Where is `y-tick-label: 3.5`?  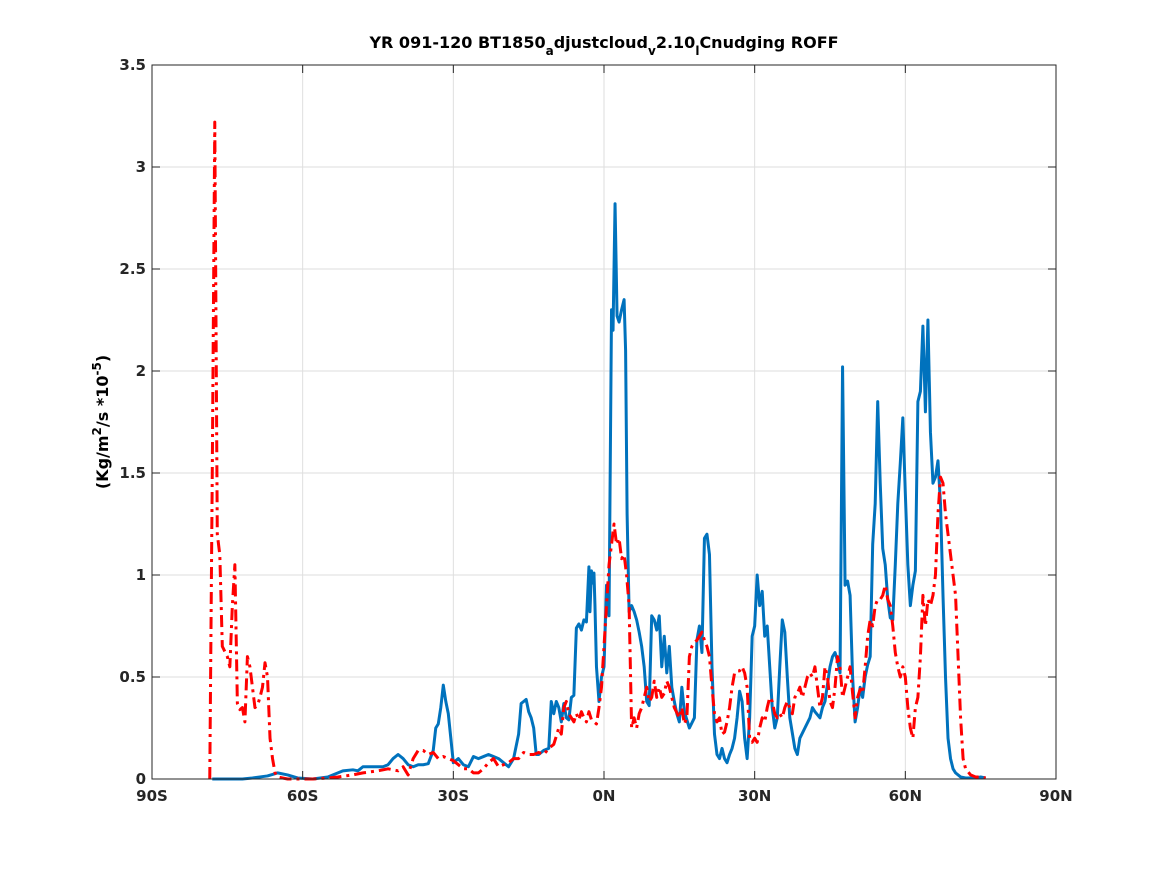 y-tick-label: 3.5 is located at coordinates (132, 65).